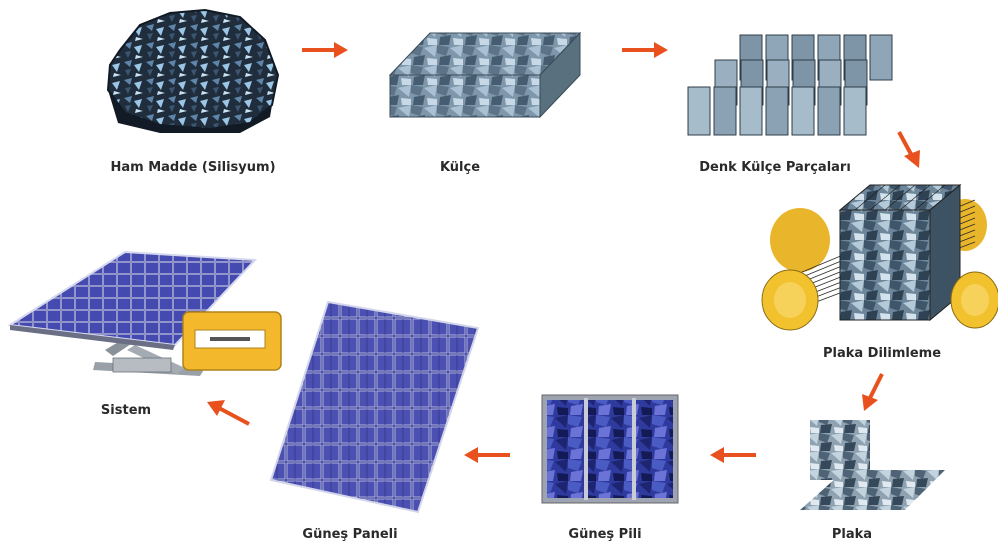  I want to click on wire-saw-icon, so click(879, 260).